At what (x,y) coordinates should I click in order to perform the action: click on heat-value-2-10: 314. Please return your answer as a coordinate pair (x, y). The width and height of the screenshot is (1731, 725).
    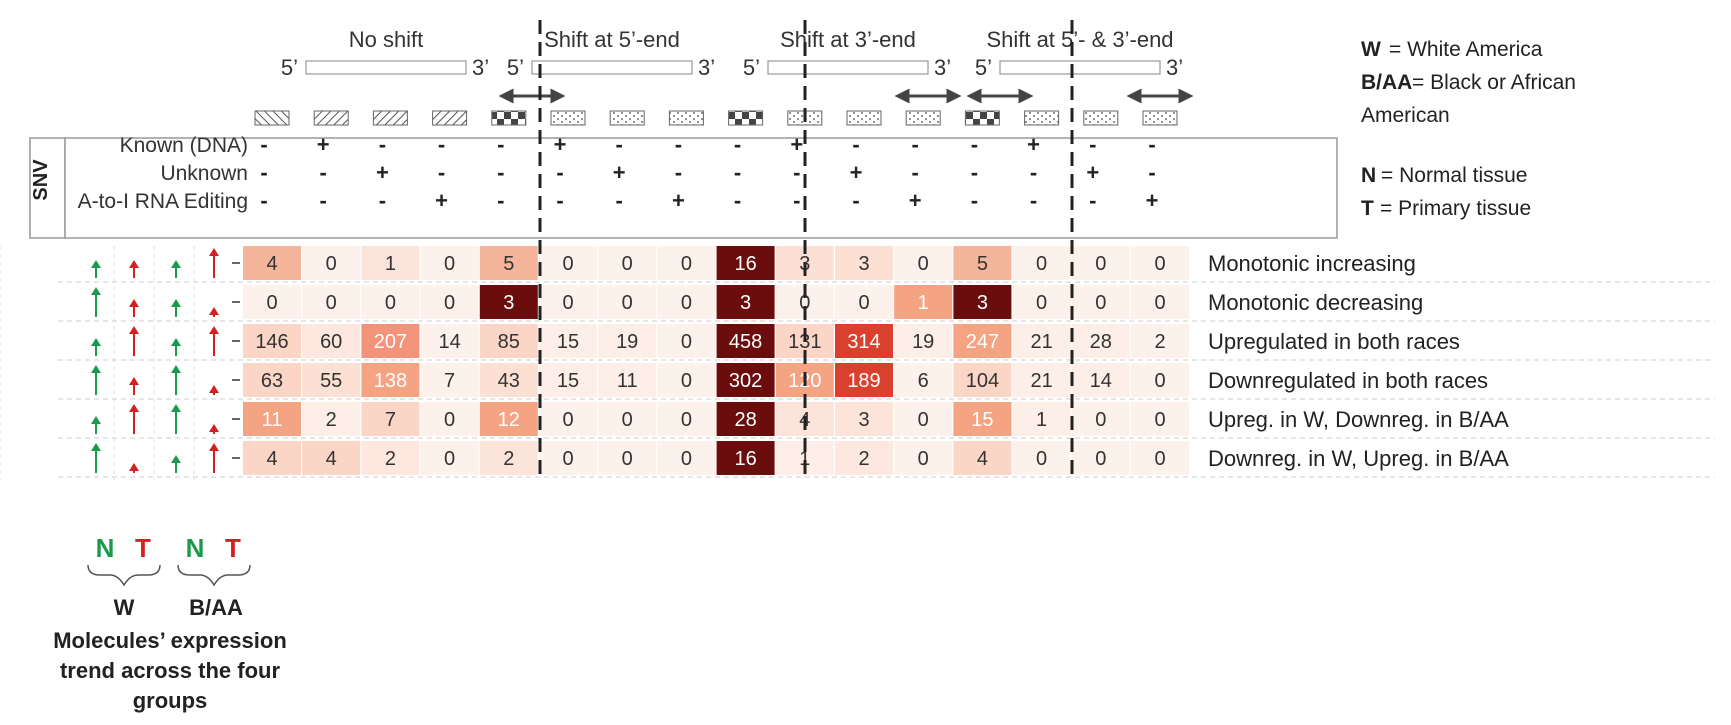
    Looking at the image, I should click on (863, 342).